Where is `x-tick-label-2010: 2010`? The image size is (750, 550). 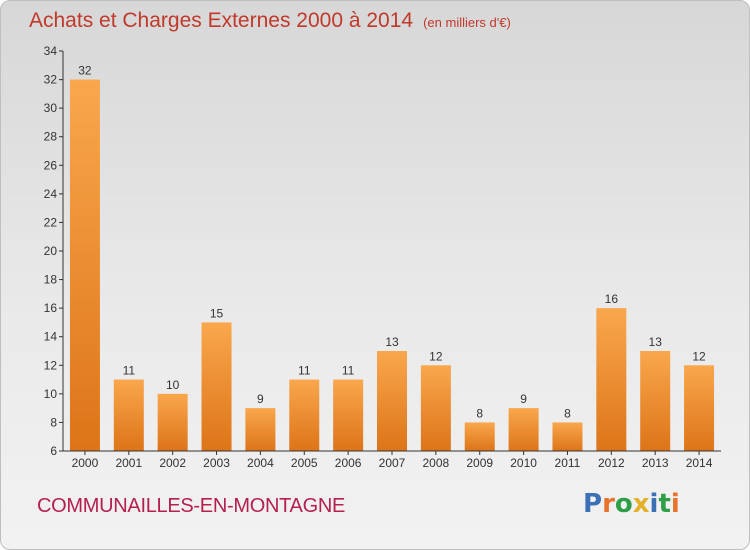 x-tick-label-2010: 2010 is located at coordinates (523, 463).